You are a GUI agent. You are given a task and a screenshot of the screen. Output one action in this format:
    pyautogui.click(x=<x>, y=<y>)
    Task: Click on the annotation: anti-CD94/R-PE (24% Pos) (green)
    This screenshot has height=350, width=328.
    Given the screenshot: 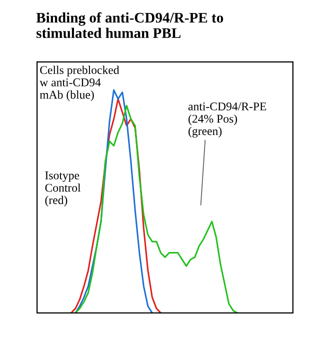 What is the action you would take?
    pyautogui.click(x=227, y=120)
    